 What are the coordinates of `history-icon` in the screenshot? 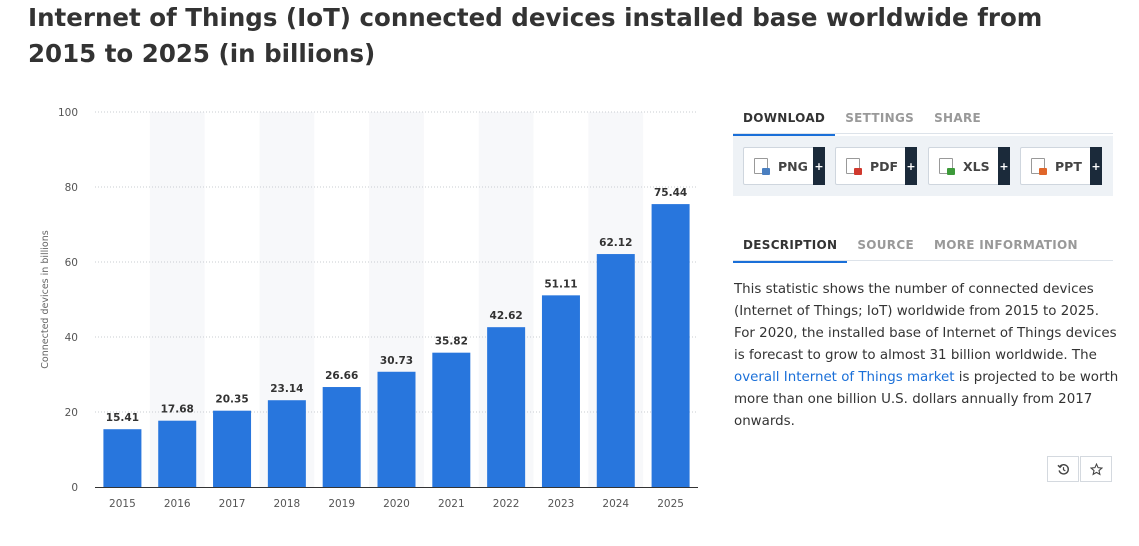 It's located at (1062, 469).